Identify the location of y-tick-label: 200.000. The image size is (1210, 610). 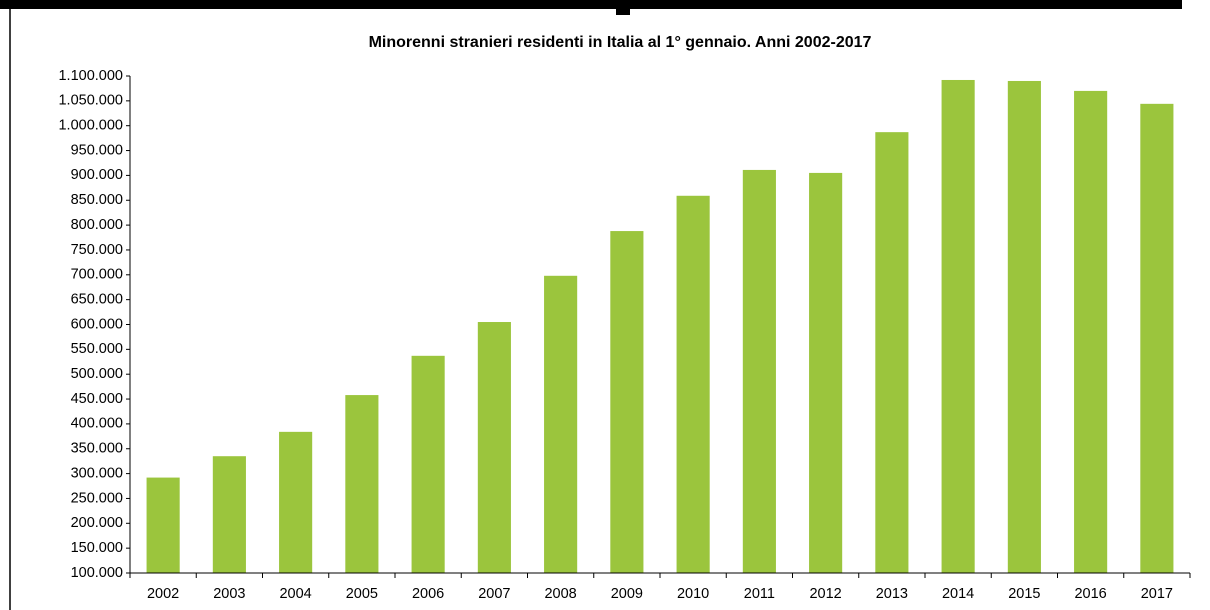
(97, 523).